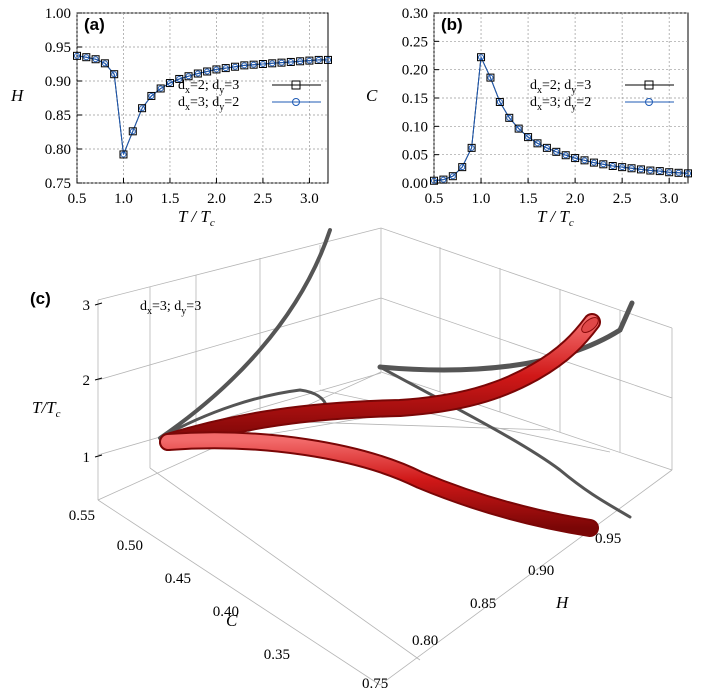 This screenshot has width=727, height=690. Describe the element at coordinates (196, 218) in the screenshot. I see `panel-a-xlabel: T / Tc` at that location.